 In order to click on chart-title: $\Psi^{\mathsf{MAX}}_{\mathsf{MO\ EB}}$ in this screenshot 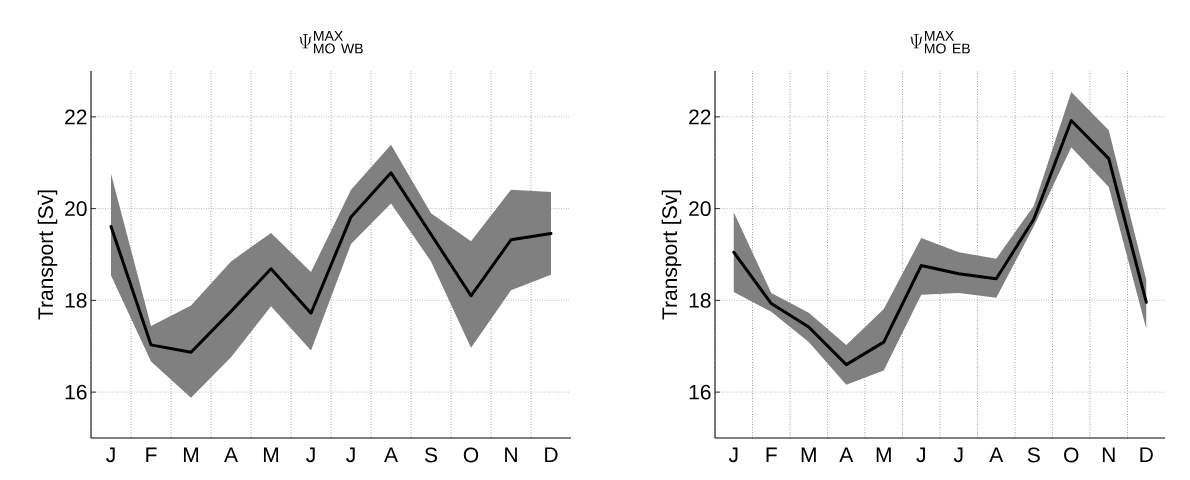, I will do `click(939, 42)`.